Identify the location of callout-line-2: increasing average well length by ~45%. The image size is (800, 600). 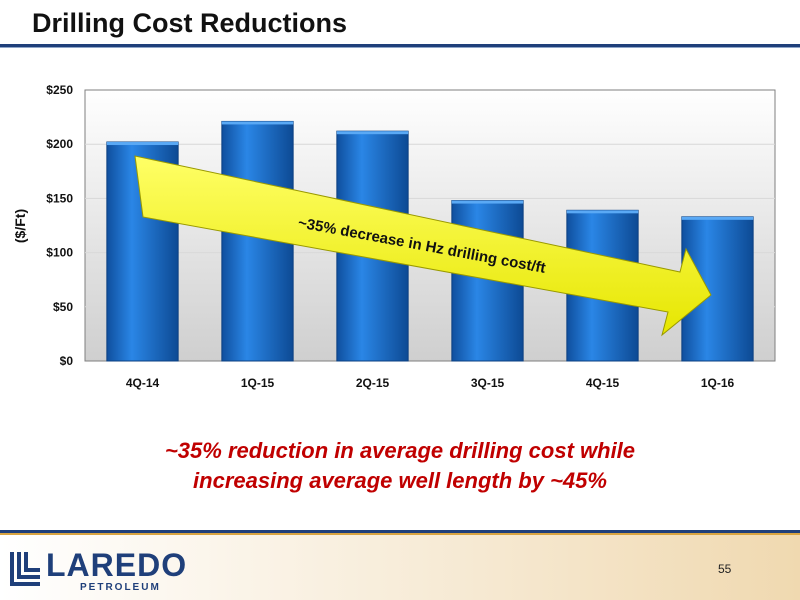
(400, 480).